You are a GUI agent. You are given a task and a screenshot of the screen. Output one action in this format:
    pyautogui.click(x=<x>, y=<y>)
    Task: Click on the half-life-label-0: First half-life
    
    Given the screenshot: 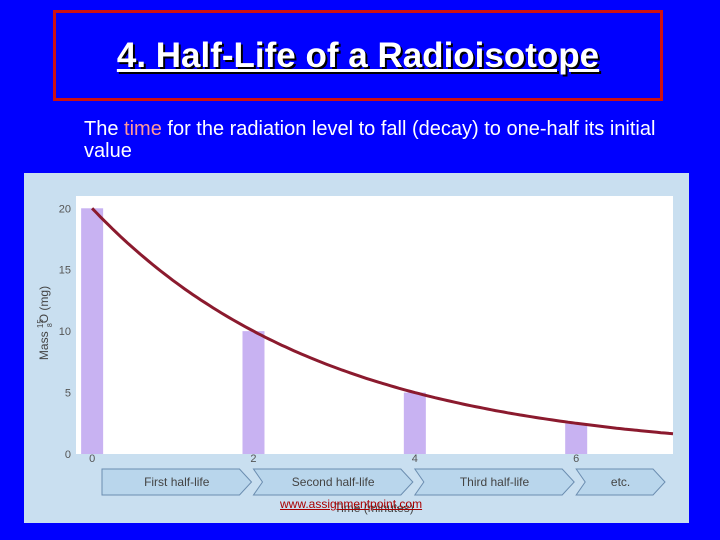 What is the action you would take?
    pyautogui.click(x=177, y=482)
    